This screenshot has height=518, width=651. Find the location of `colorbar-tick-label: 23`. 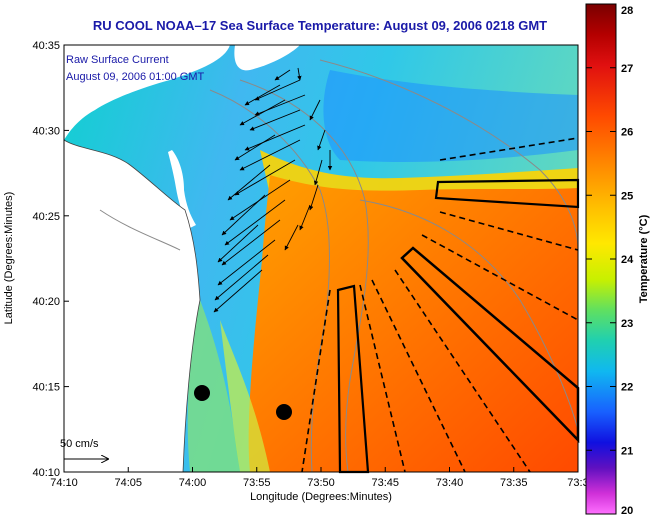

colorbar-tick-label: 23 is located at coordinates (627, 324).